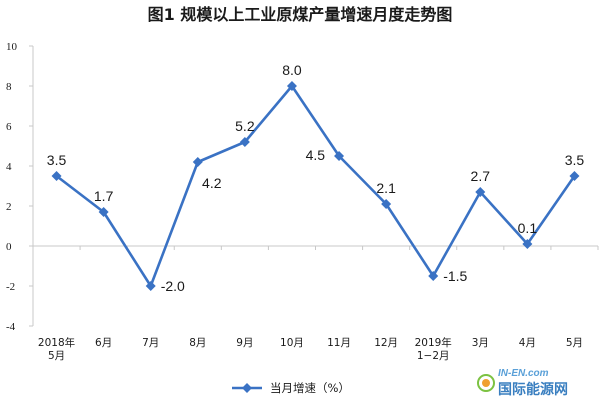  What do you see at coordinates (533, 389) in the screenshot?
I see `logo-bottom-text: 国际能源网` at bounding box center [533, 389].